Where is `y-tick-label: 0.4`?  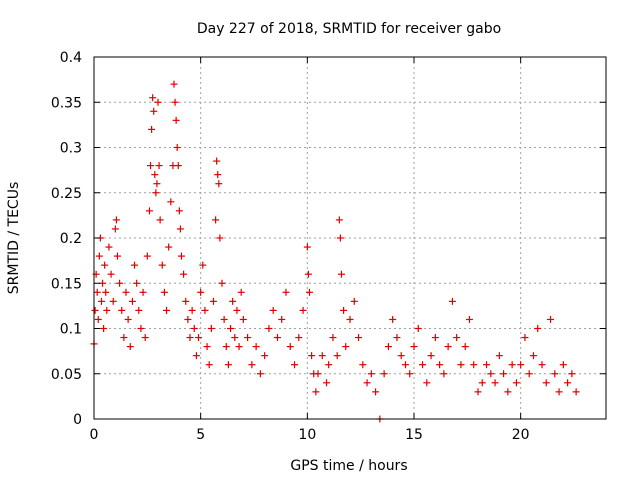 y-tick-label: 0.4 is located at coordinates (71, 58).